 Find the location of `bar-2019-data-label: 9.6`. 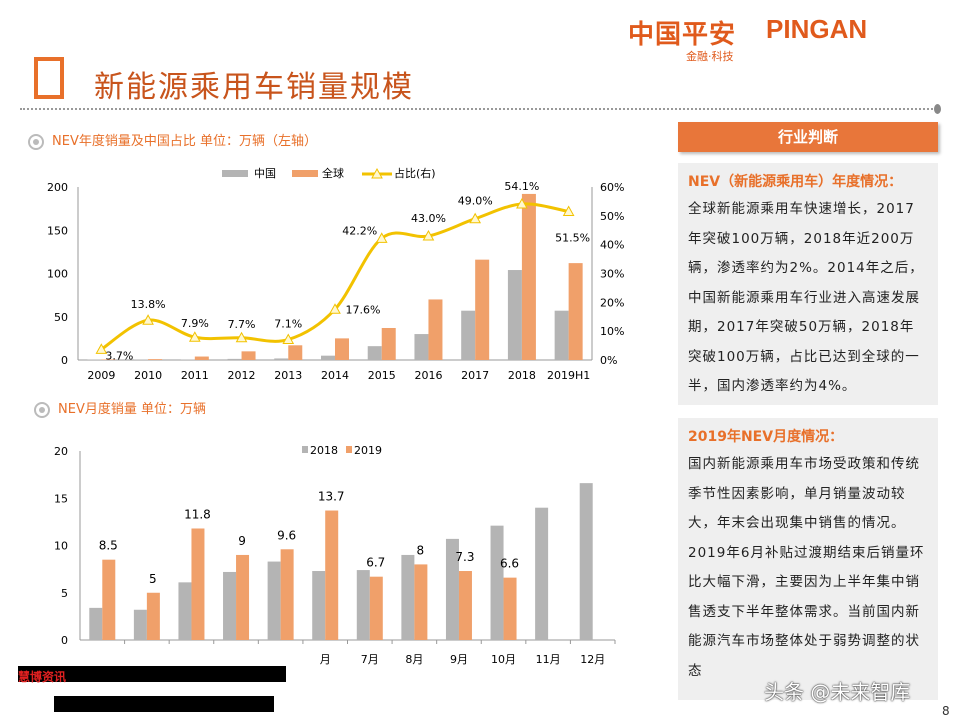

bar-2019-data-label: 9.6 is located at coordinates (286, 535).